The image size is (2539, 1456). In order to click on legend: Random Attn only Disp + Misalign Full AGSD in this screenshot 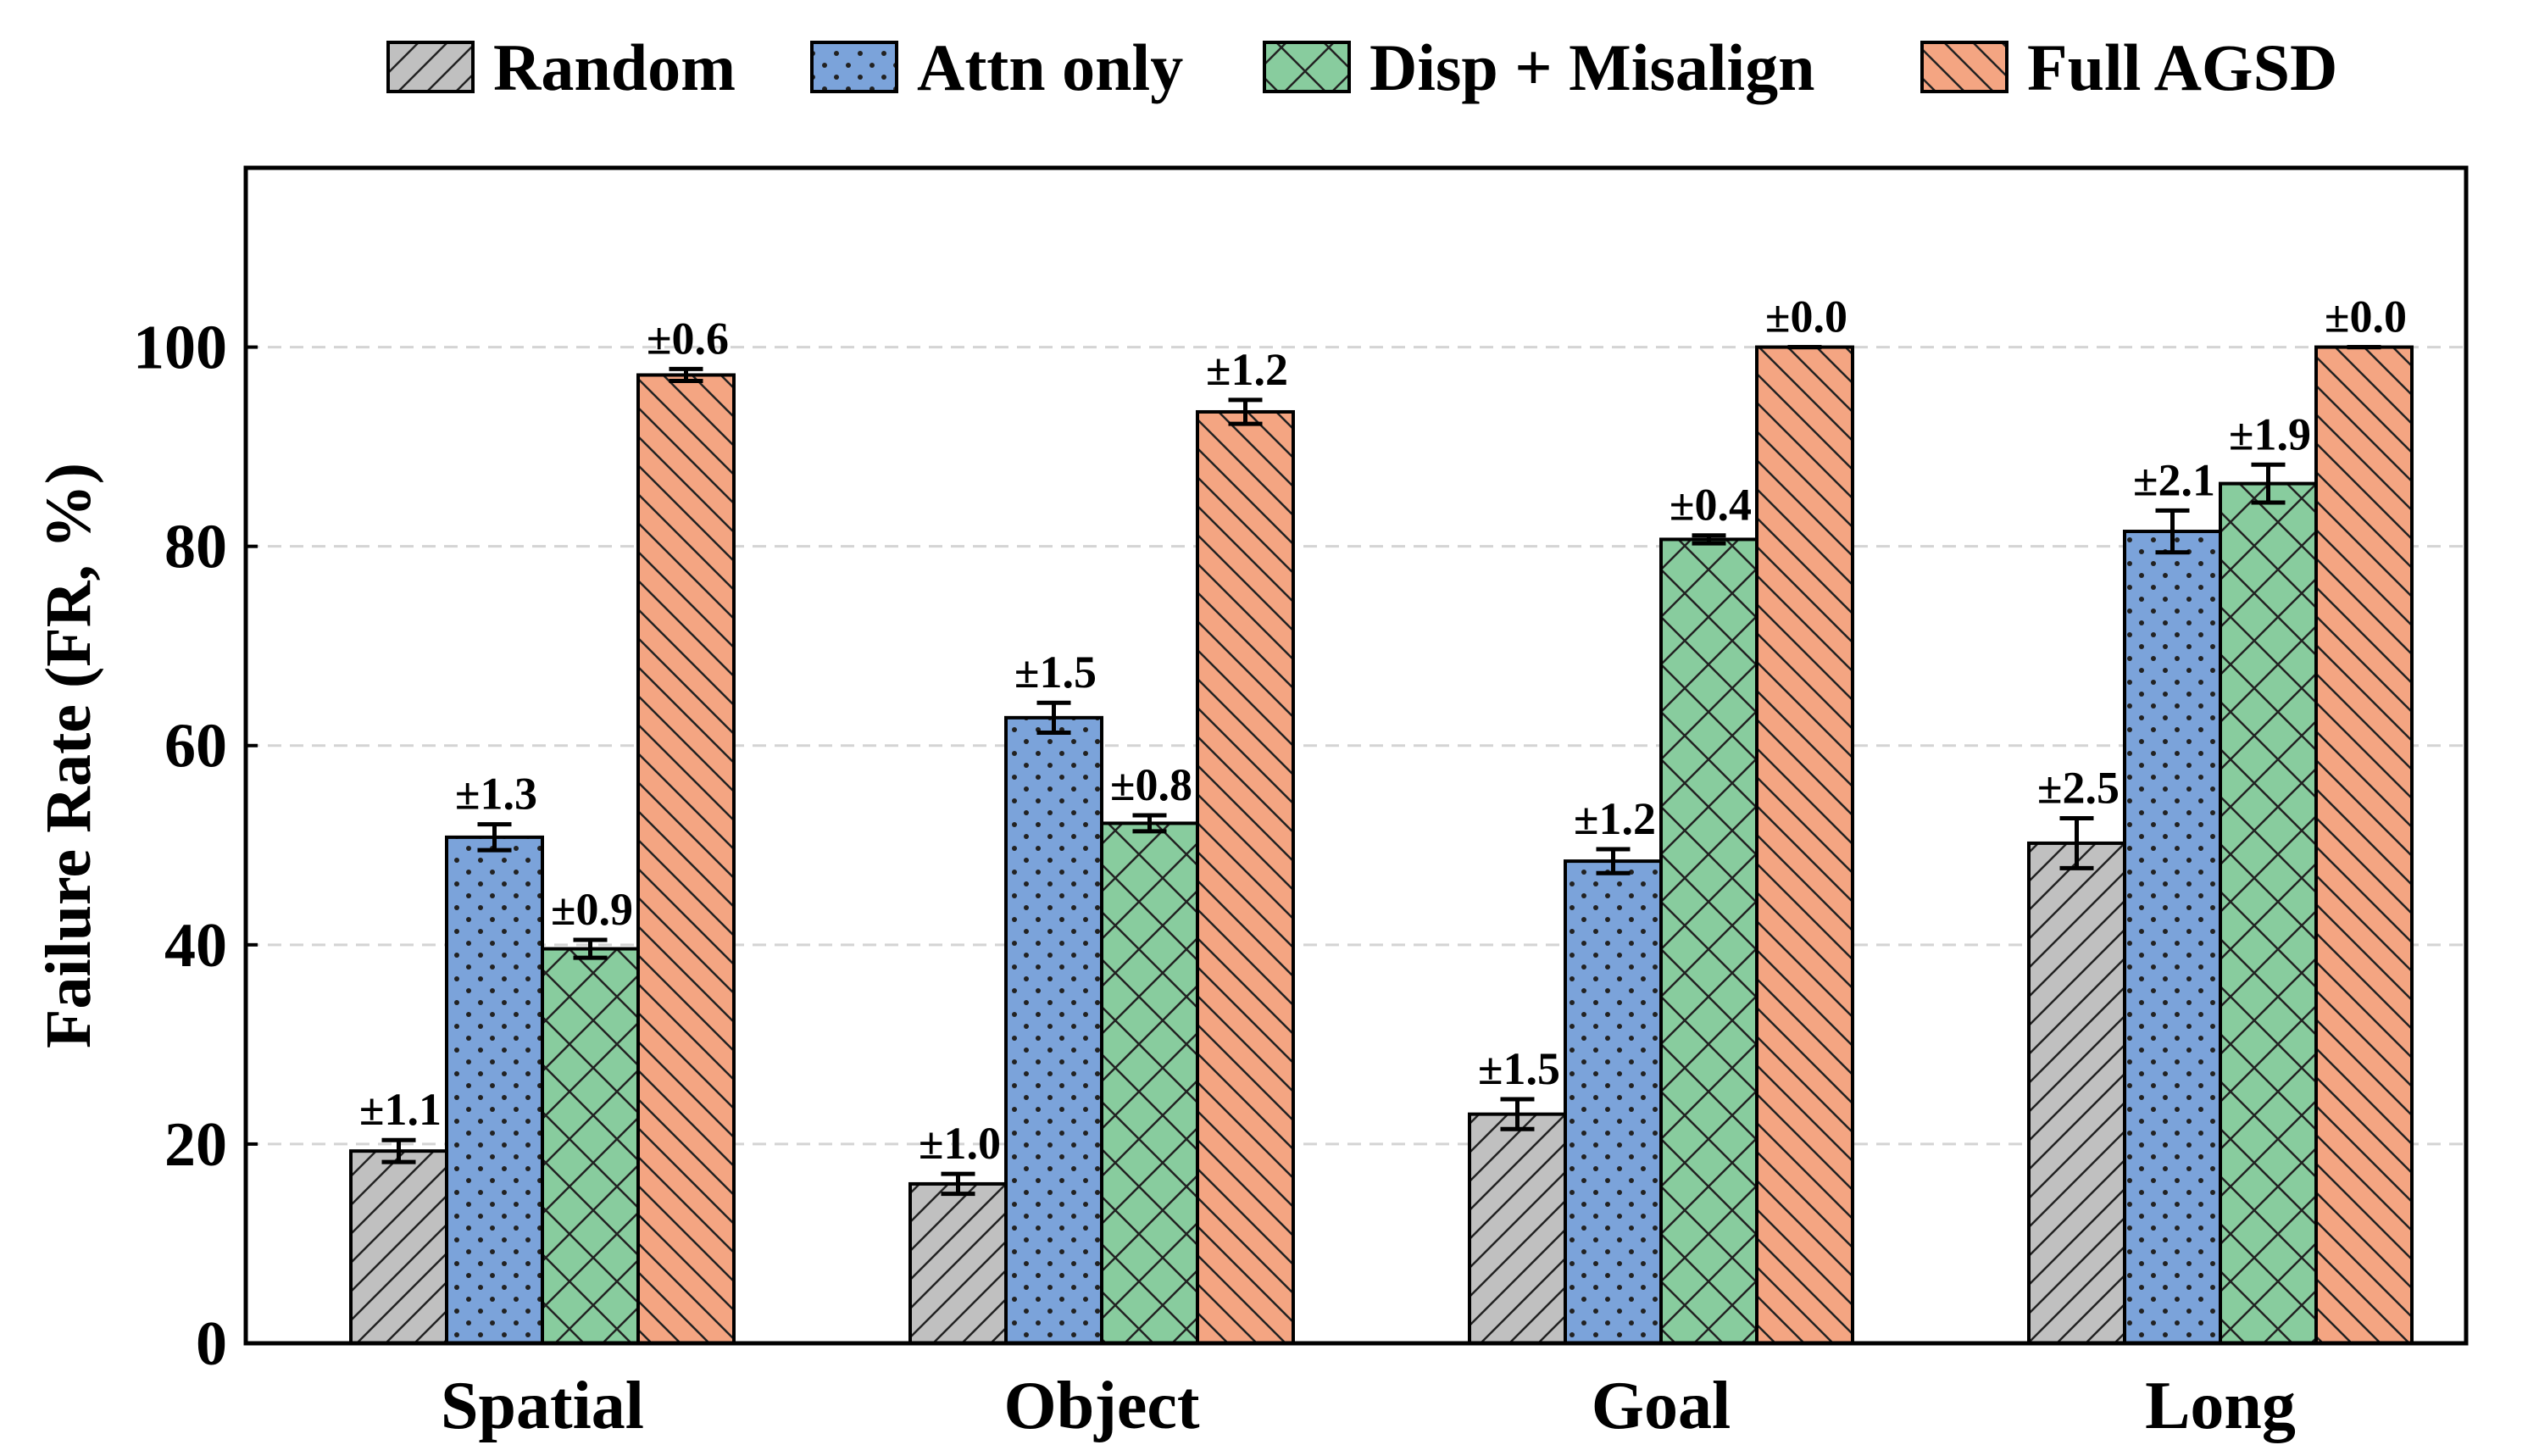, I will do `click(1361, 67)`.